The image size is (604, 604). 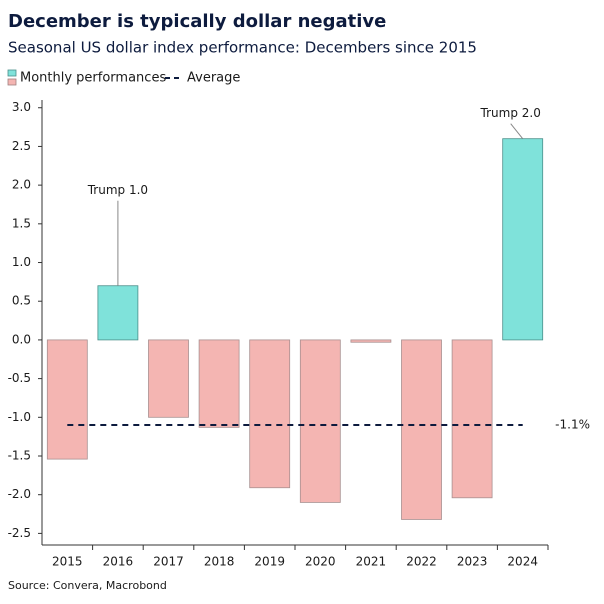 What do you see at coordinates (12, 82) in the screenshot?
I see `legend-swatch-negative` at bounding box center [12, 82].